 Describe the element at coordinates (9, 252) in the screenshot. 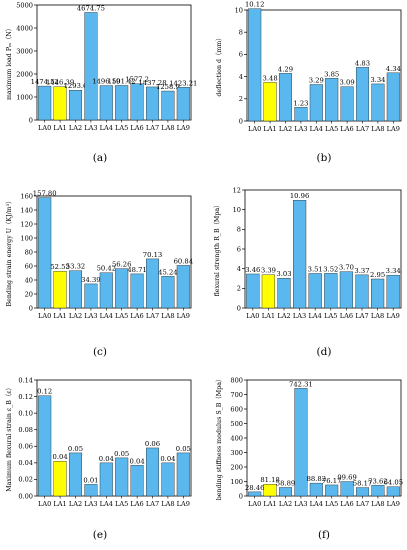

I see `y-axis-label: Bending strain energy U（KJ/m³）` at that location.